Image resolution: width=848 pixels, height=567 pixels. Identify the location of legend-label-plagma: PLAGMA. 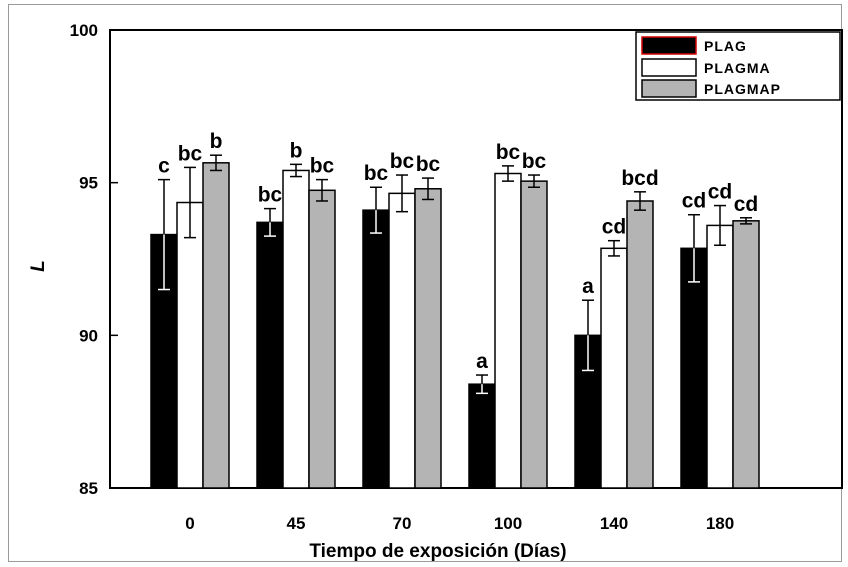
(737, 68).